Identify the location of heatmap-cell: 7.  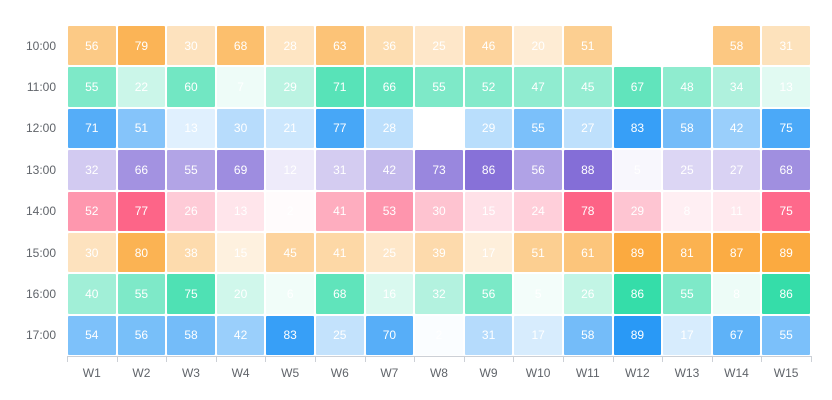
(240, 87).